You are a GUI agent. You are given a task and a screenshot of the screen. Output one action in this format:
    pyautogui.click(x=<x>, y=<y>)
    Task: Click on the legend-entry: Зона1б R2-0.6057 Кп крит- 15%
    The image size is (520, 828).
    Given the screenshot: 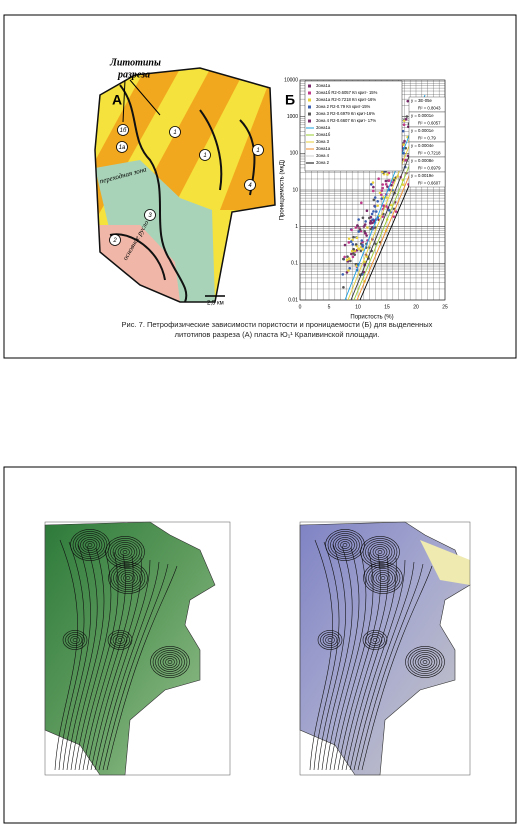 What is the action you would take?
    pyautogui.click(x=347, y=92)
    